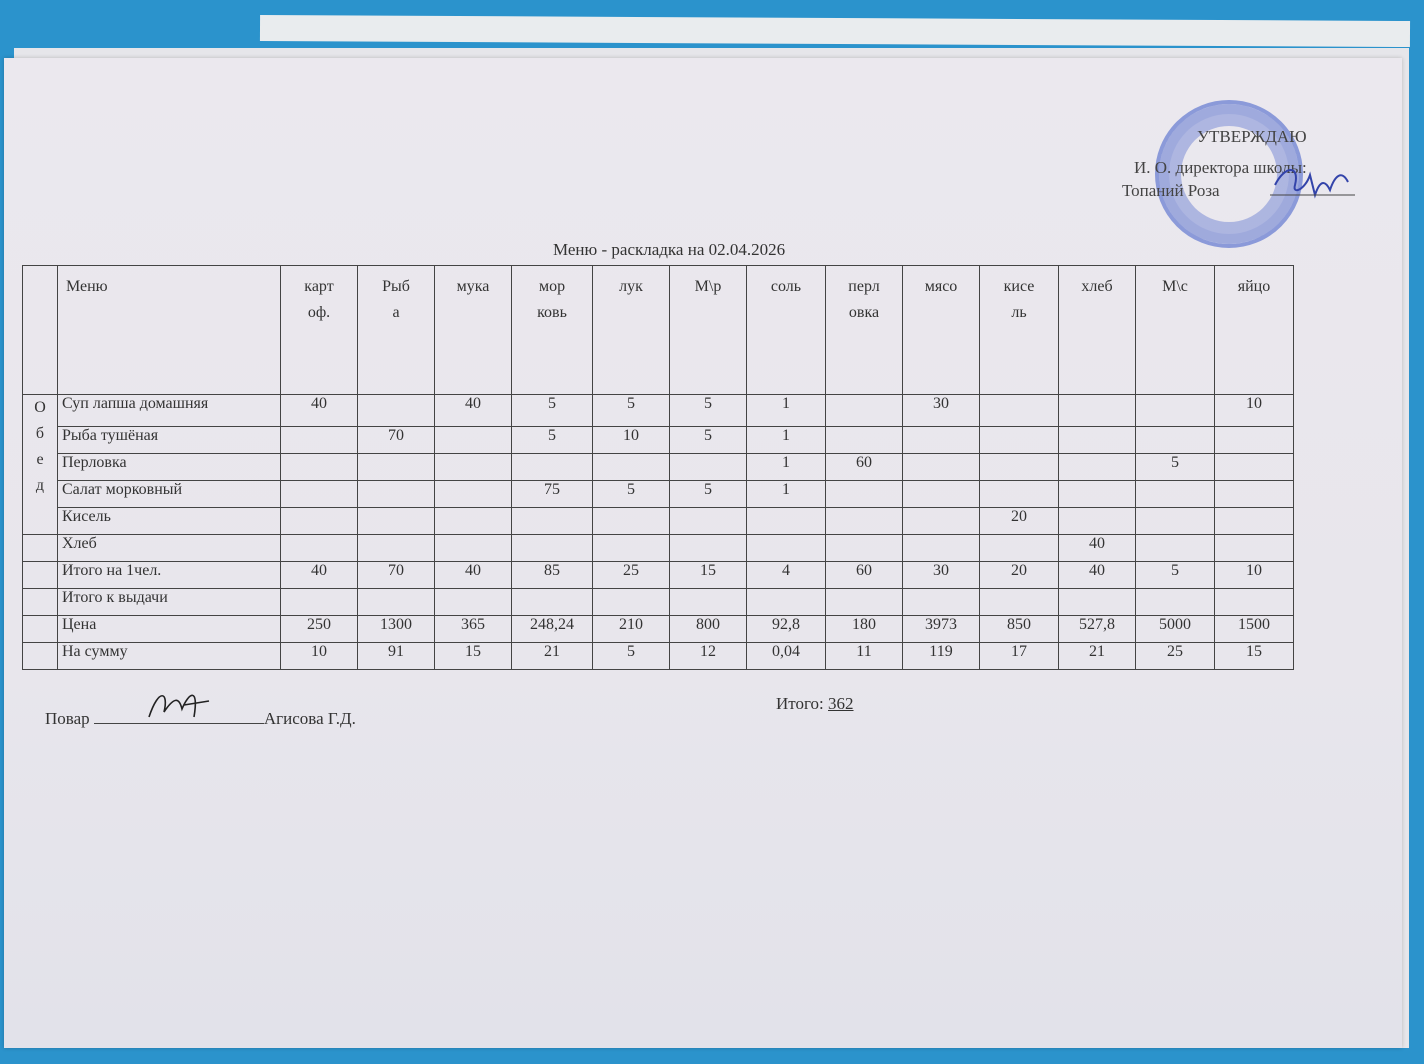  I want to click on table-row: Хлеб 40, so click(658, 548).